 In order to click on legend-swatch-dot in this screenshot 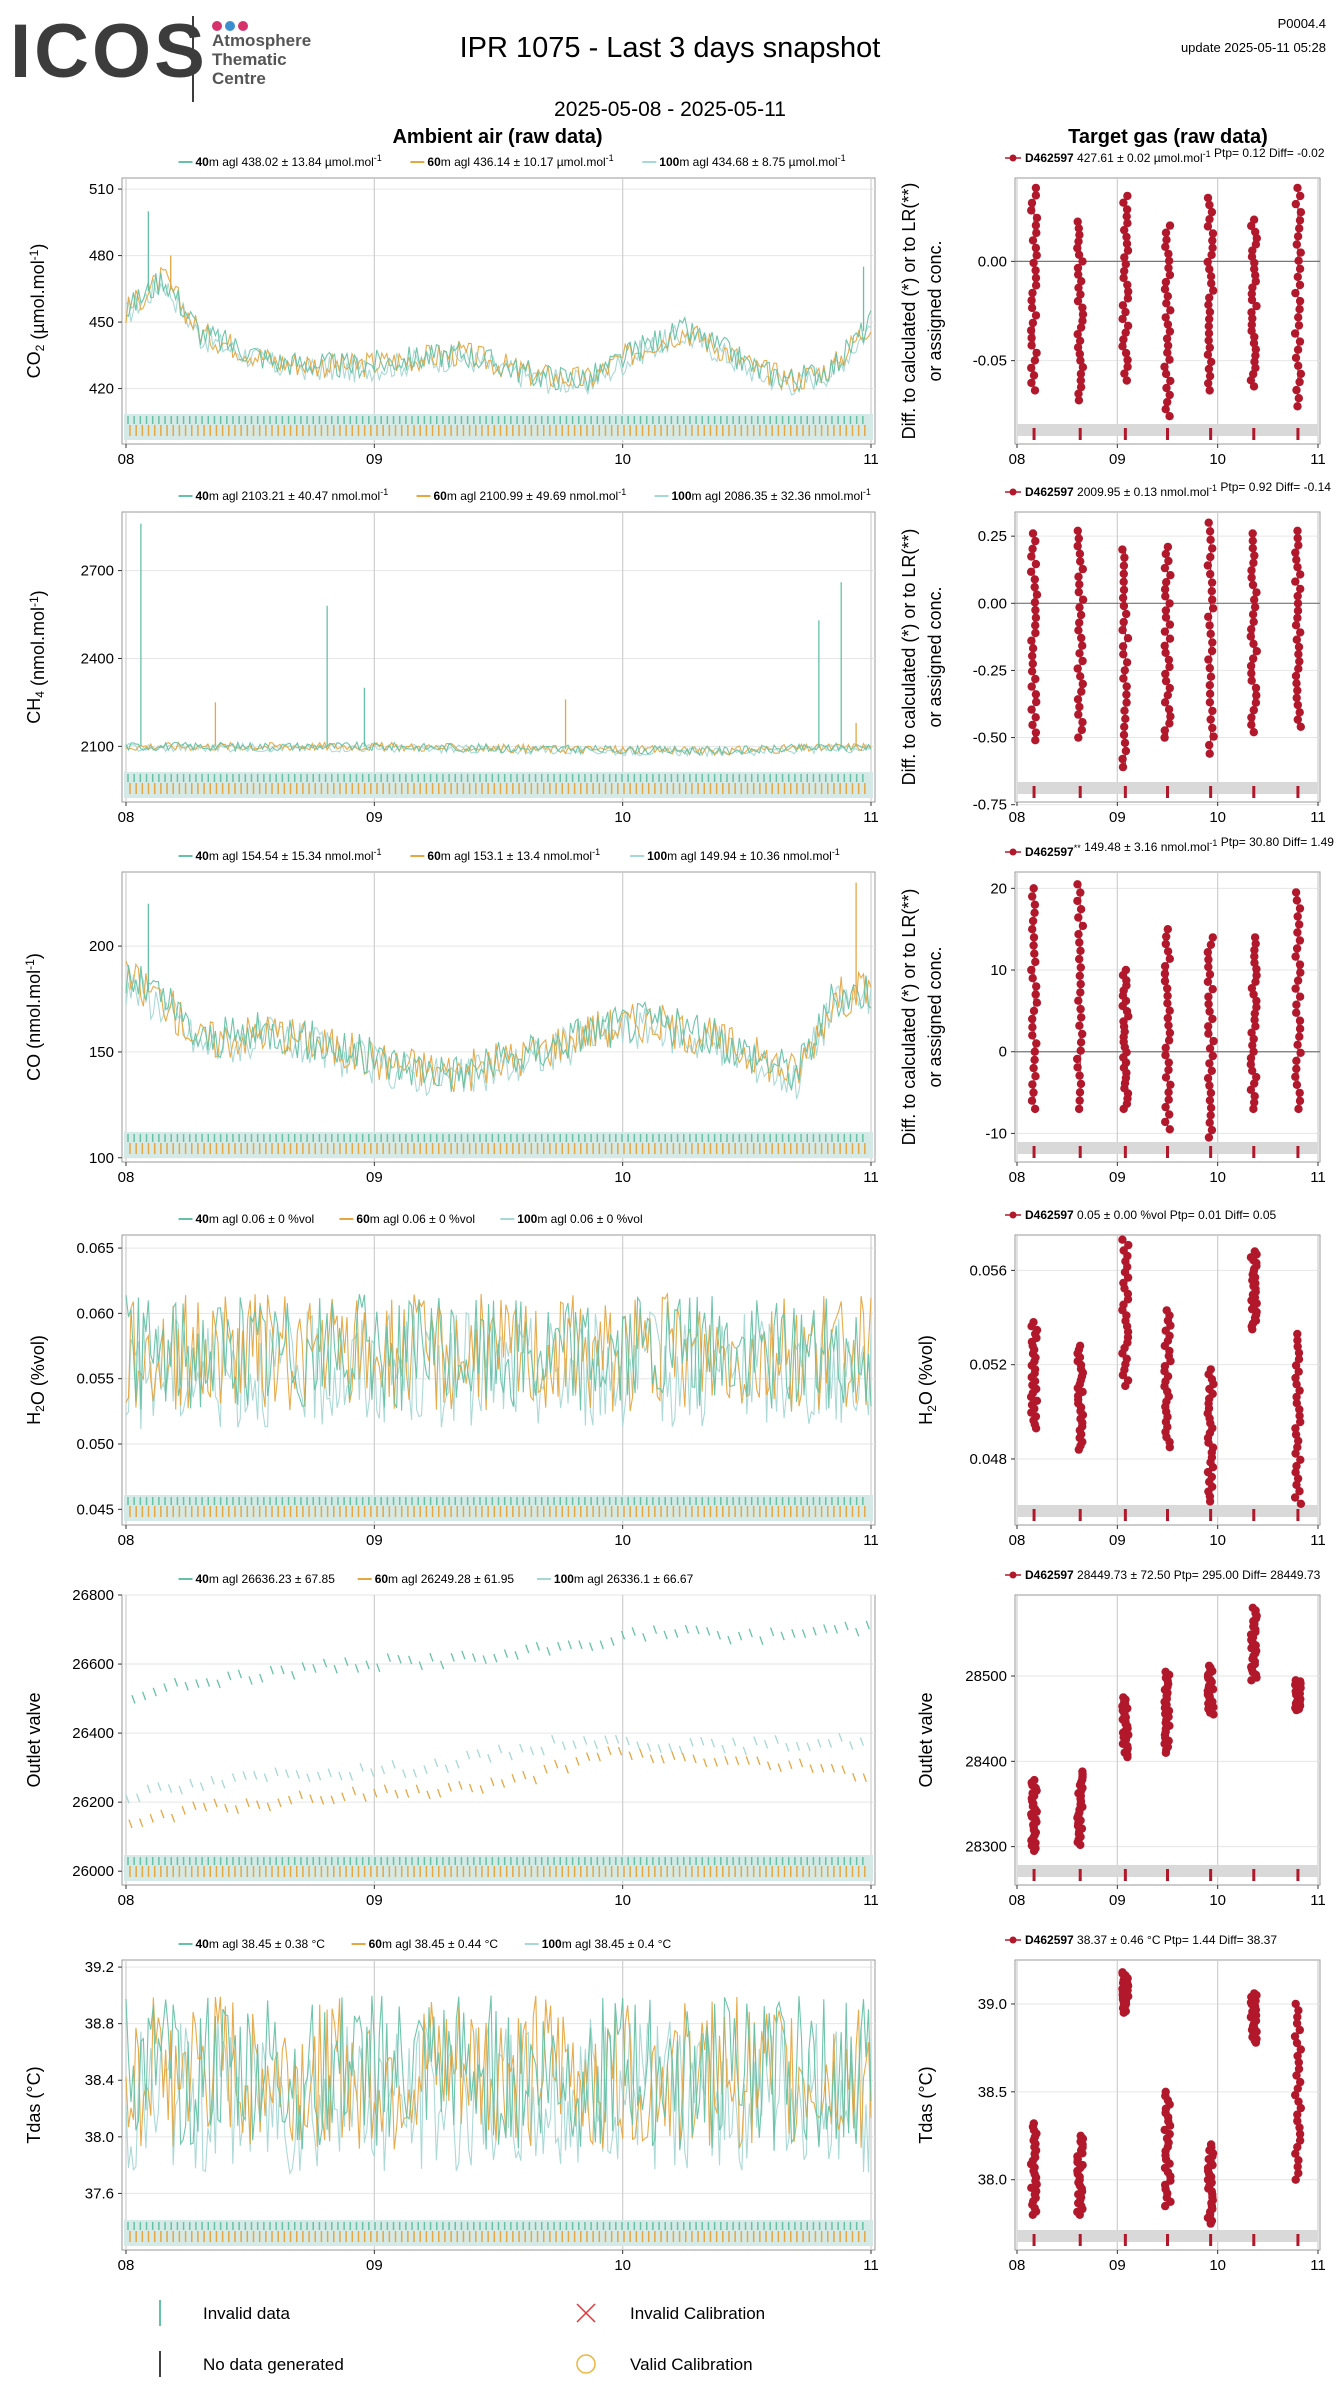, I will do `click(1013, 158)`.